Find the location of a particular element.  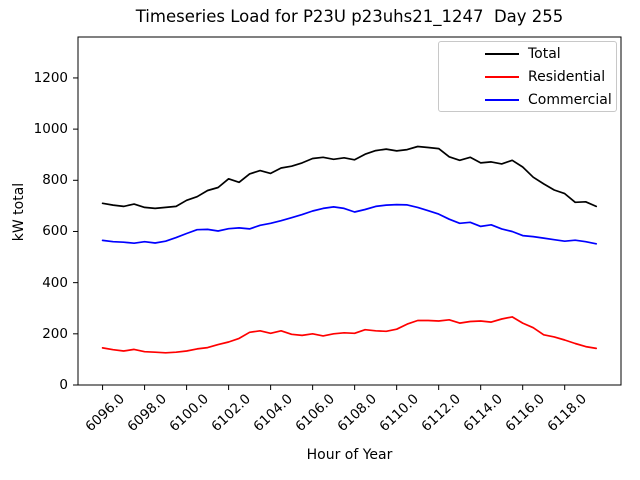

legend-label: Total is located at coordinates (544, 53).